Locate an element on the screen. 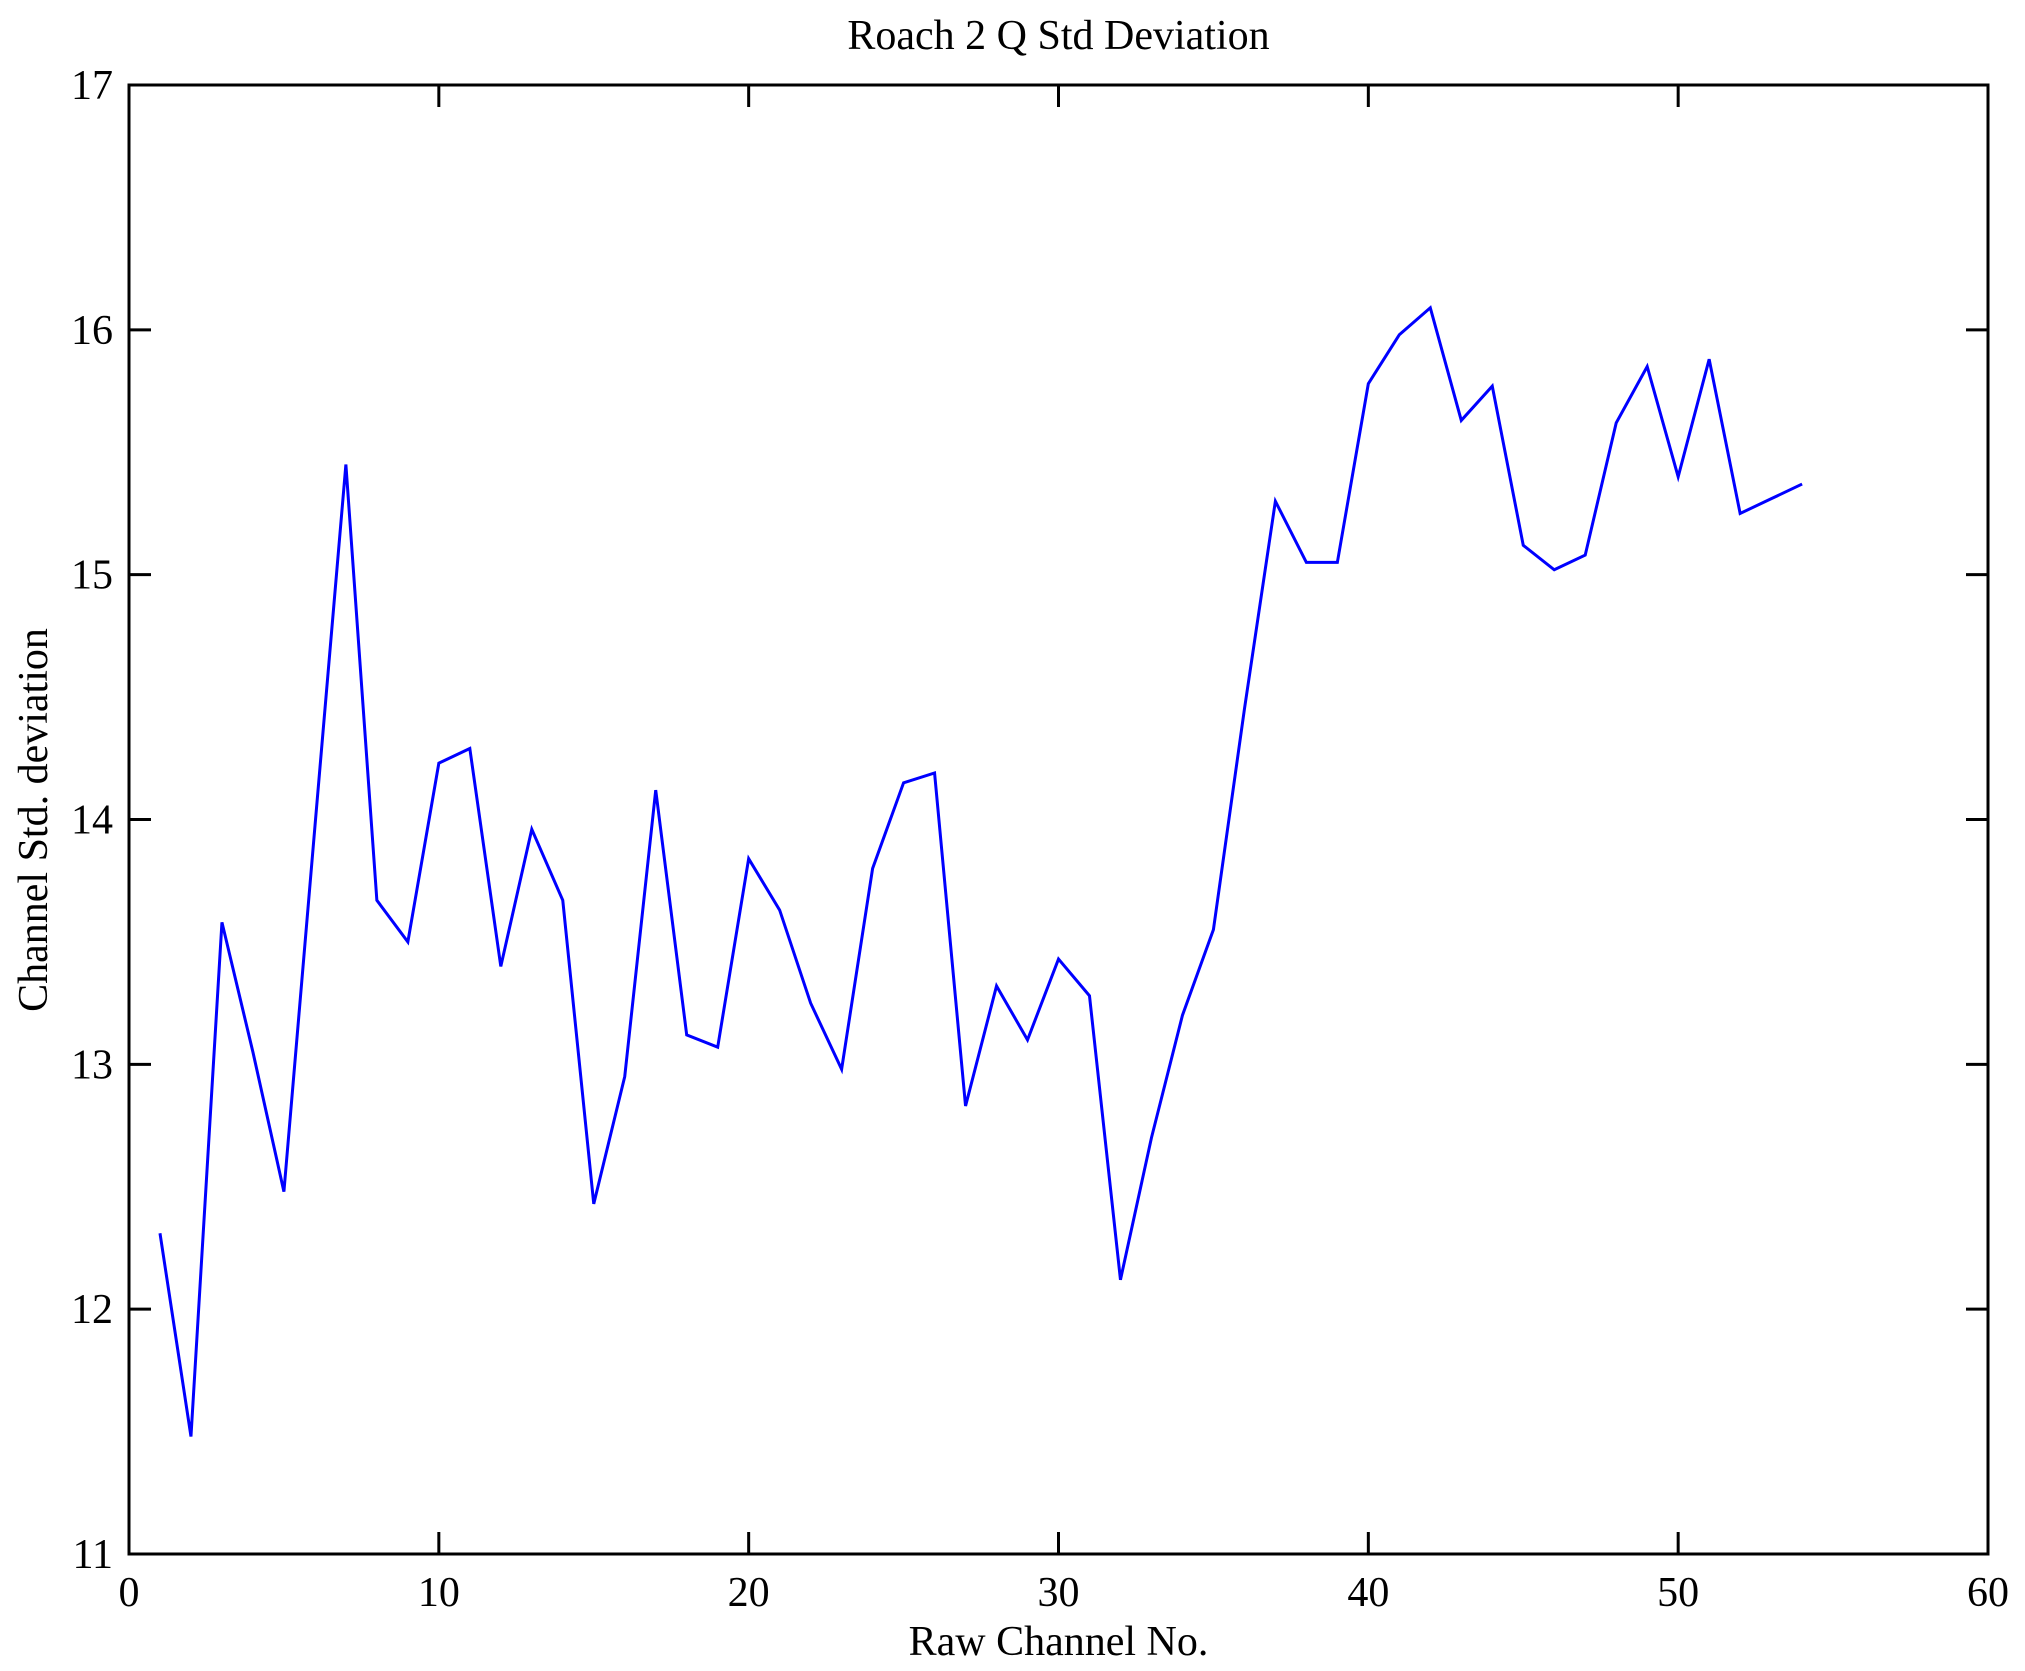 Image resolution: width=2025 pixels, height=1671 pixels. y-tick-label: 17 is located at coordinates (92, 86).